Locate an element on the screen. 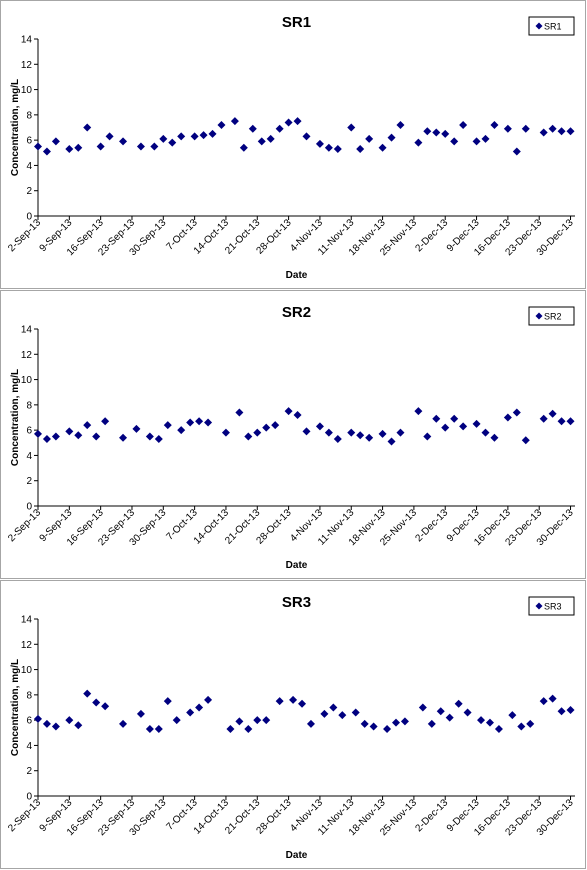  legend: SR1 is located at coordinates (551, 26).